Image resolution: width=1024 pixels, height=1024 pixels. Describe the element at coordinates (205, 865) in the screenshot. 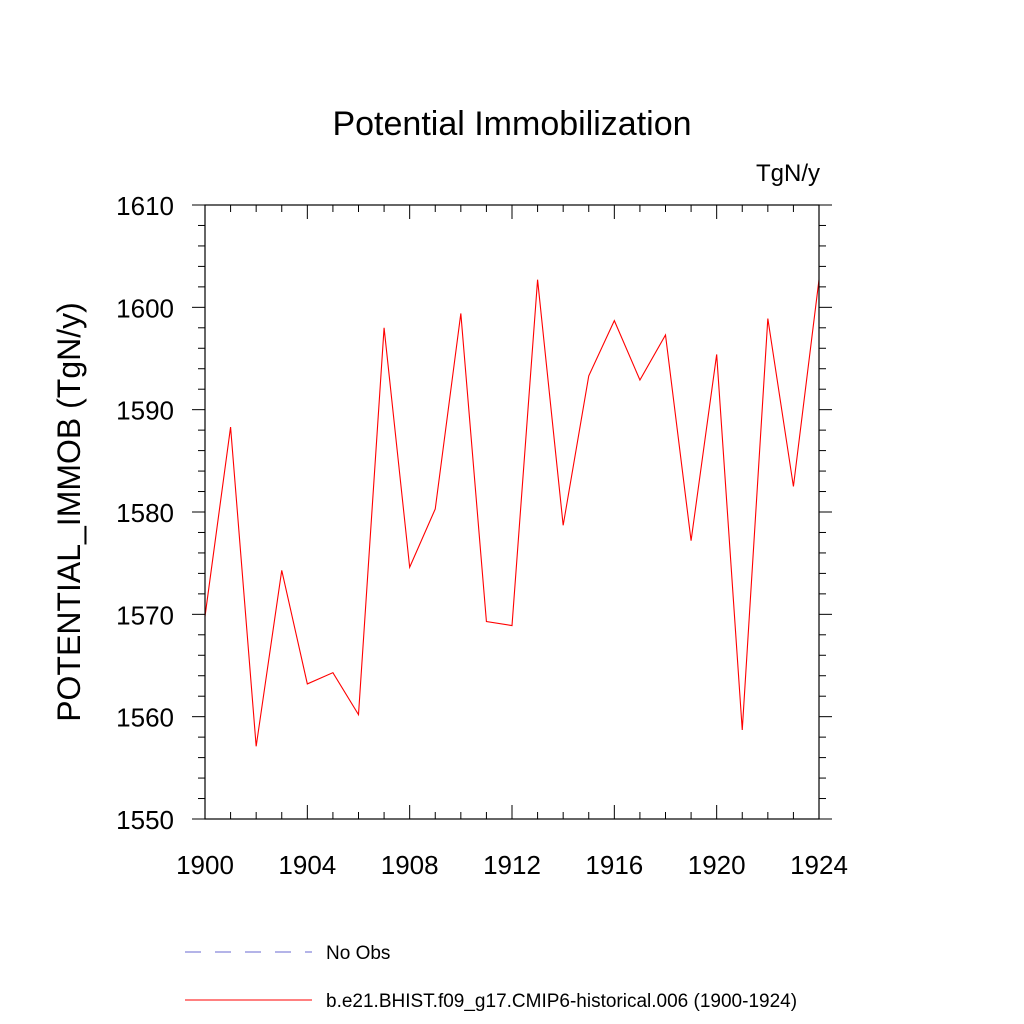

I see `x-tick-label: 1900` at that location.